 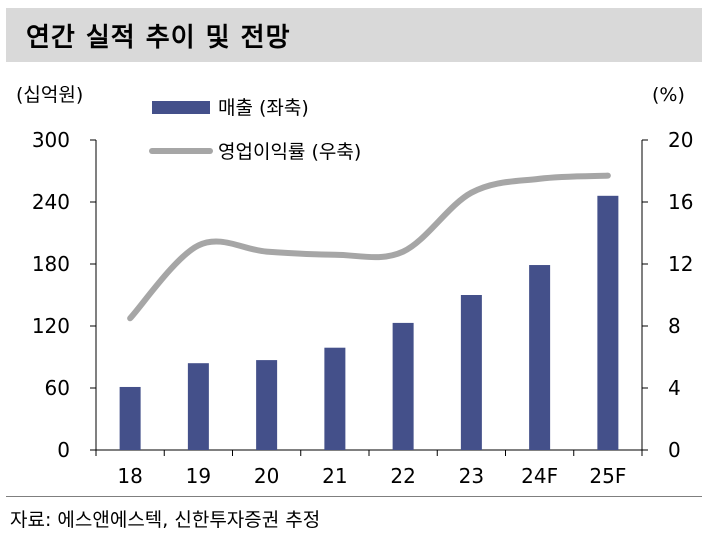 I want to click on x-tick-label: 23, so click(x=471, y=476).